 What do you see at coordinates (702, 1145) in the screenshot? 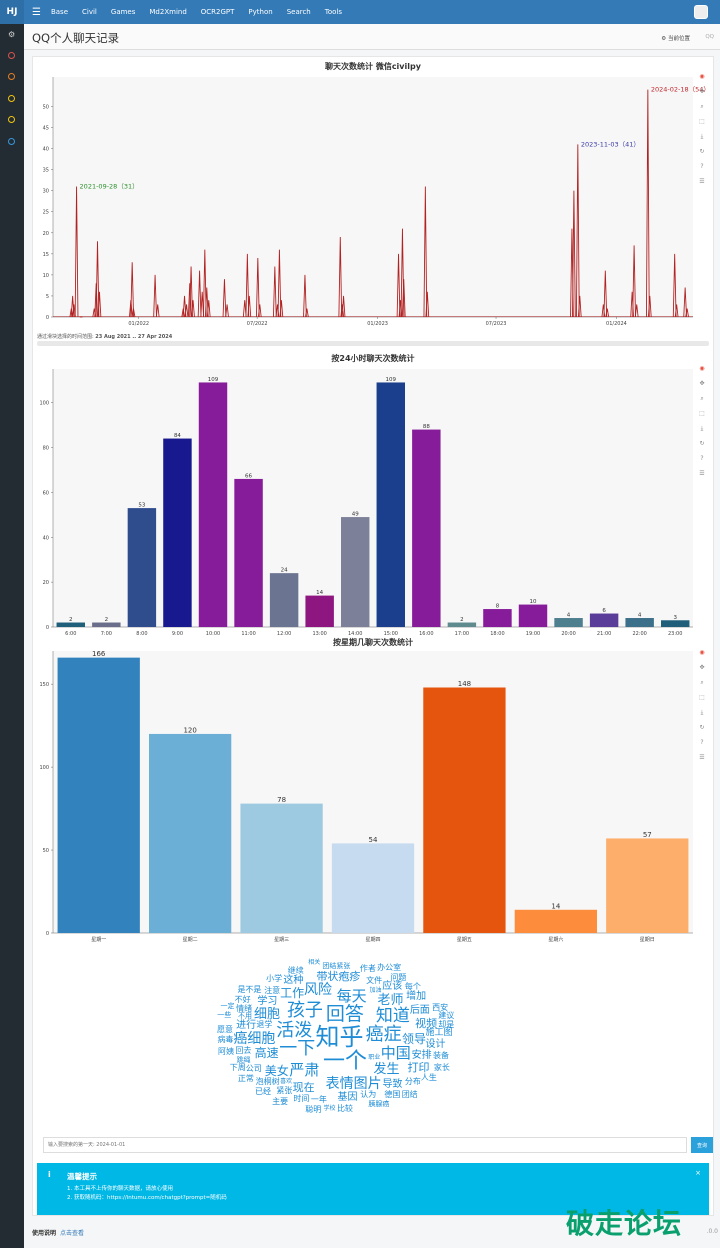
I see `search-button: 查询` at bounding box center [702, 1145].